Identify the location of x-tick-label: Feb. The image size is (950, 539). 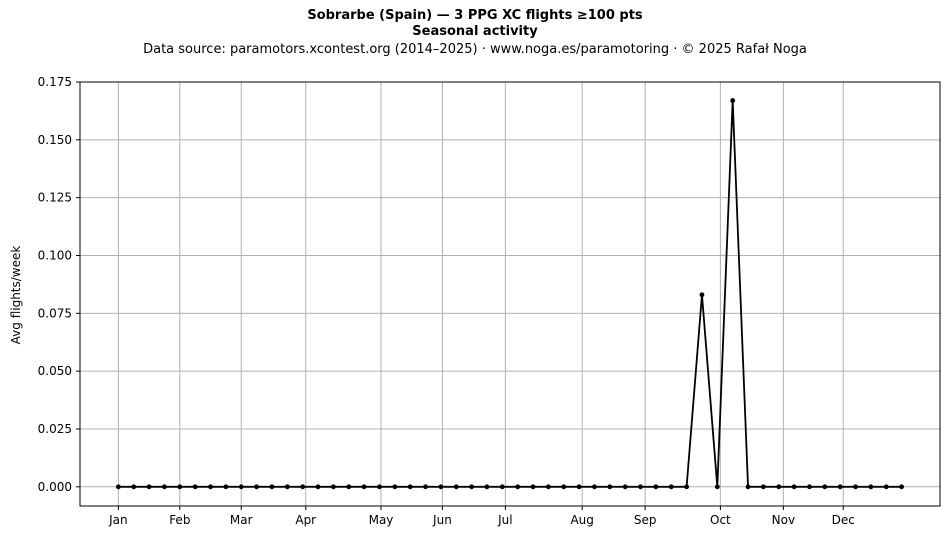
(179, 520).